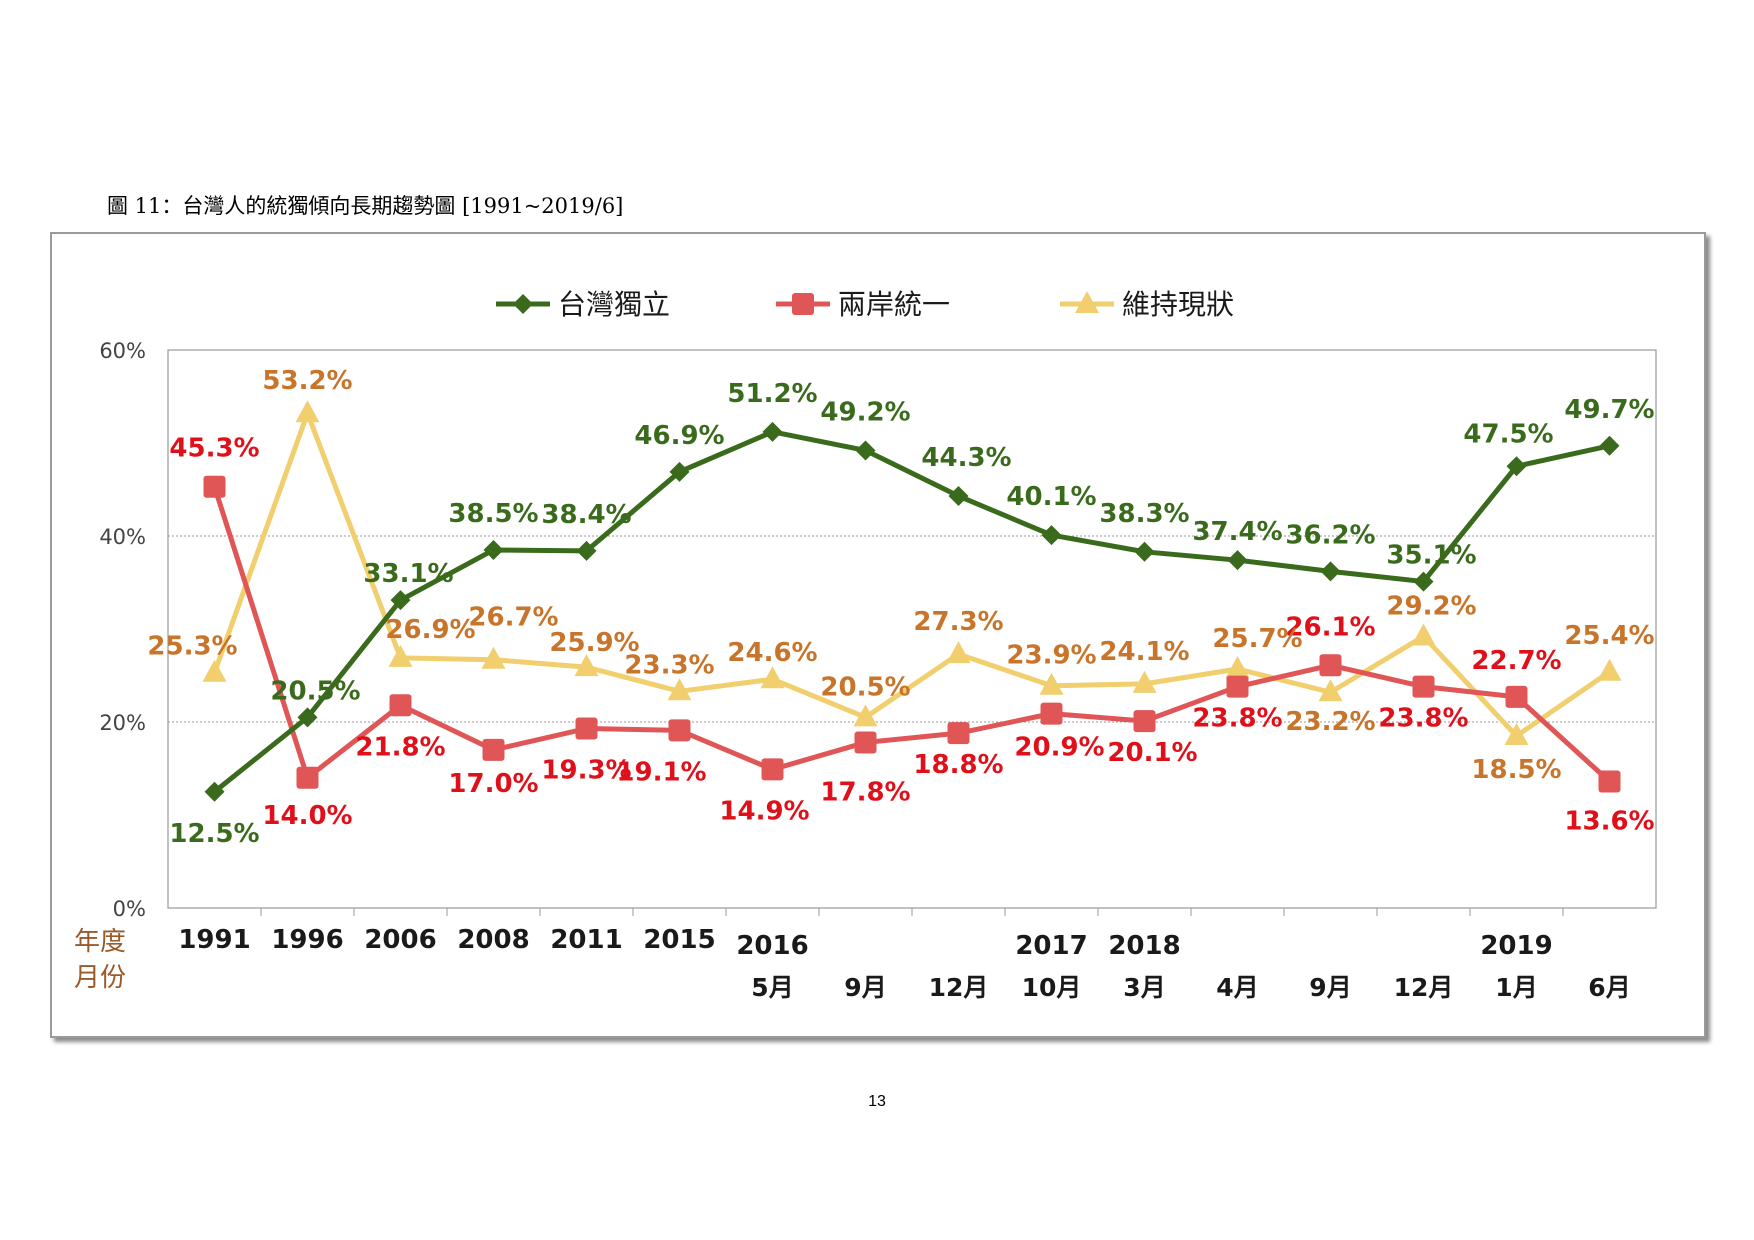 Image resolution: width=1754 pixels, height=1240 pixels. Describe the element at coordinates (1051, 497) in the screenshot. I see `label-independence: 40.1%` at that location.